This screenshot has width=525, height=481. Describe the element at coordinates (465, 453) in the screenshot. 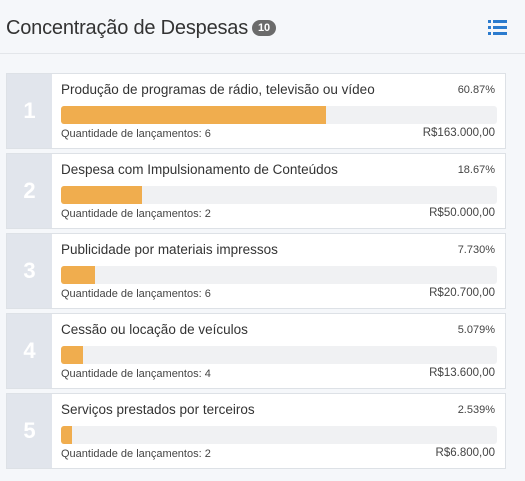

I see `expense-value: R$6.800,00` at that location.